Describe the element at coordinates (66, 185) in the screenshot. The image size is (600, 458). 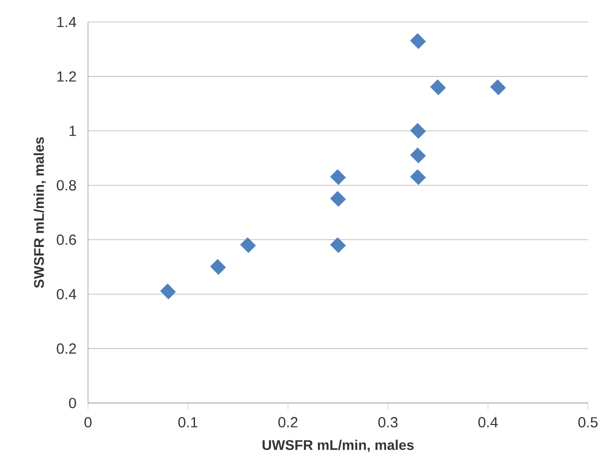
I see `y-tick-label: 0.8` at that location.